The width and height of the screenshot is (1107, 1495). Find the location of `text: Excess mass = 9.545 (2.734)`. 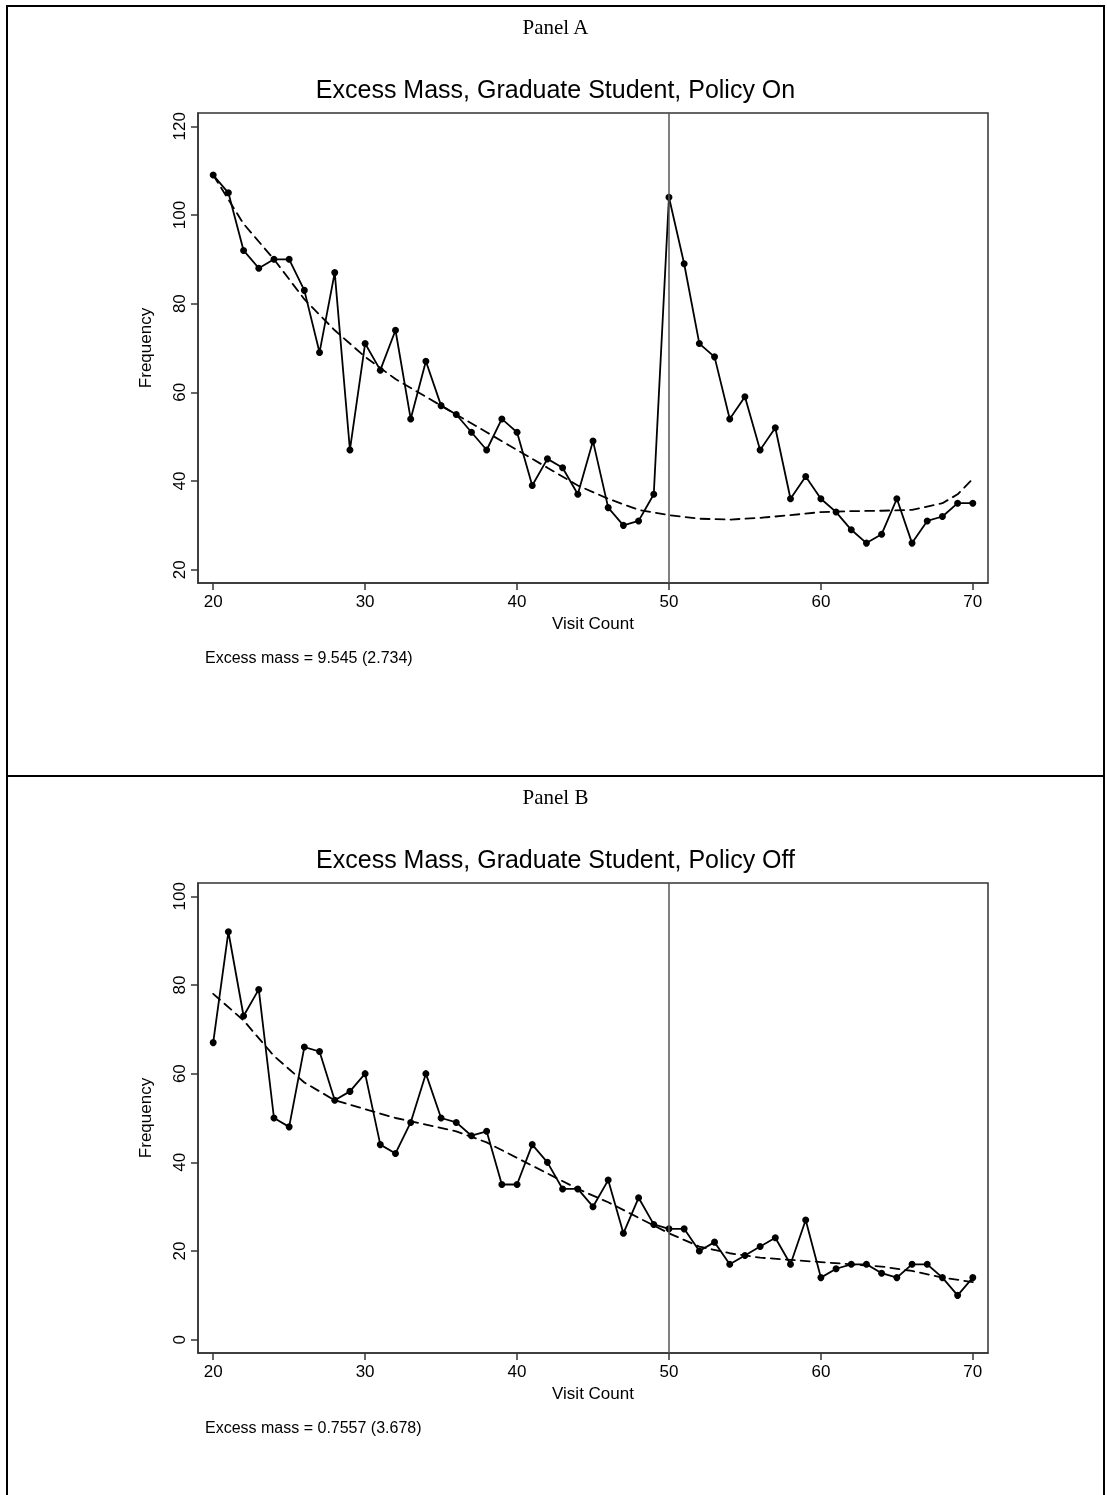

text: Excess mass = 9.545 (2.734) is located at coordinates (309, 657).